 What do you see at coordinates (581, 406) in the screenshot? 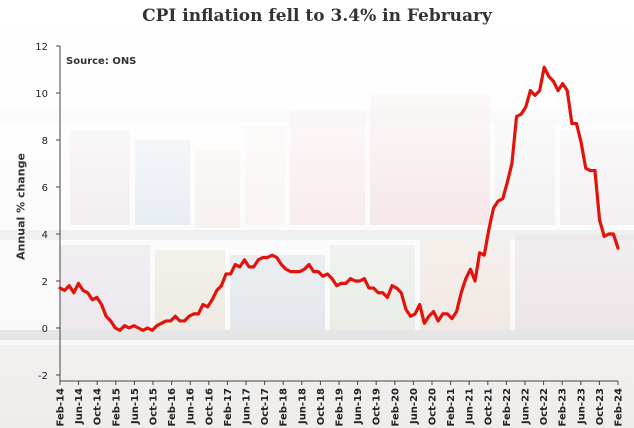
I see `x-tick-label: Jun-23` at bounding box center [581, 406].